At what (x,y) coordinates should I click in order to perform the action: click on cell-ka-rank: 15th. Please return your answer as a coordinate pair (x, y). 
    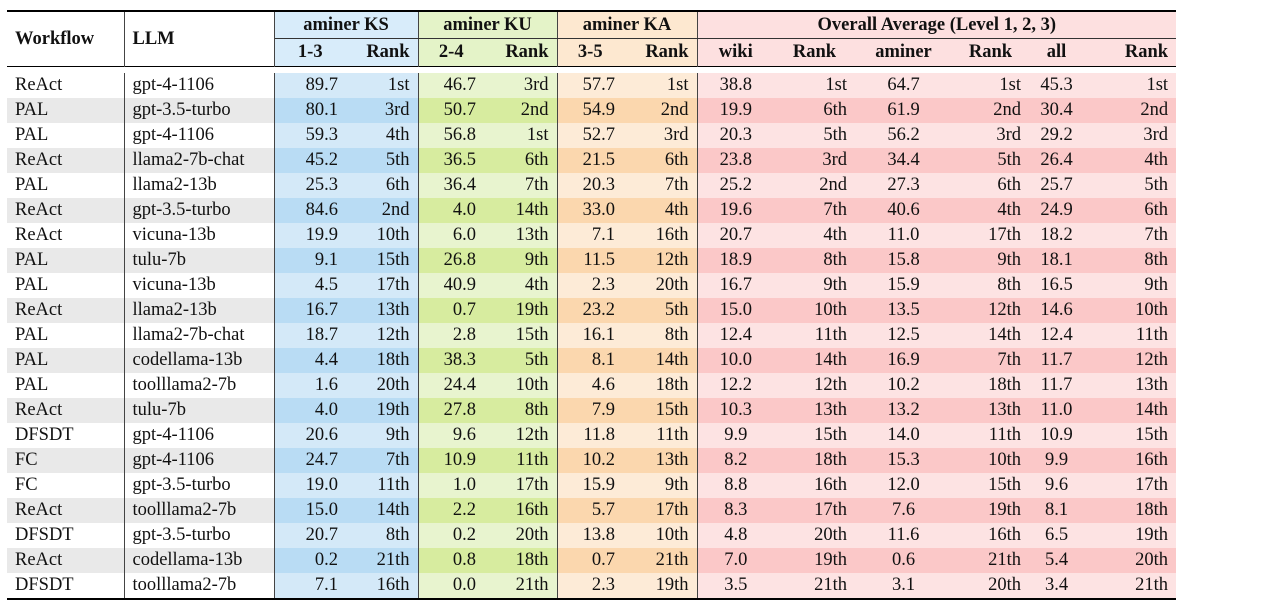
    Looking at the image, I should click on (660, 410).